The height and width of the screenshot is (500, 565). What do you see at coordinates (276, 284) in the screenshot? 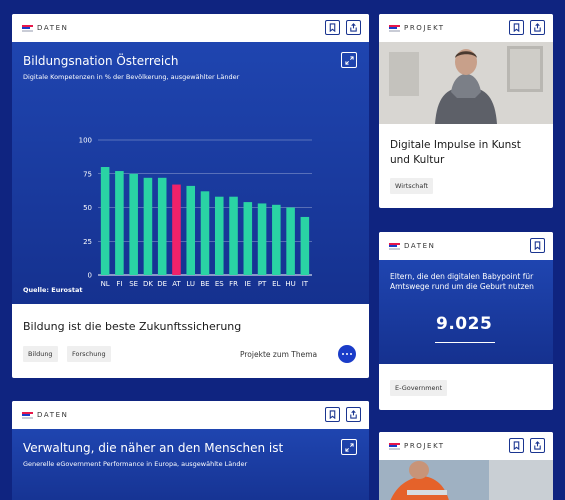
I see `x-tick-label: EL` at bounding box center [276, 284].